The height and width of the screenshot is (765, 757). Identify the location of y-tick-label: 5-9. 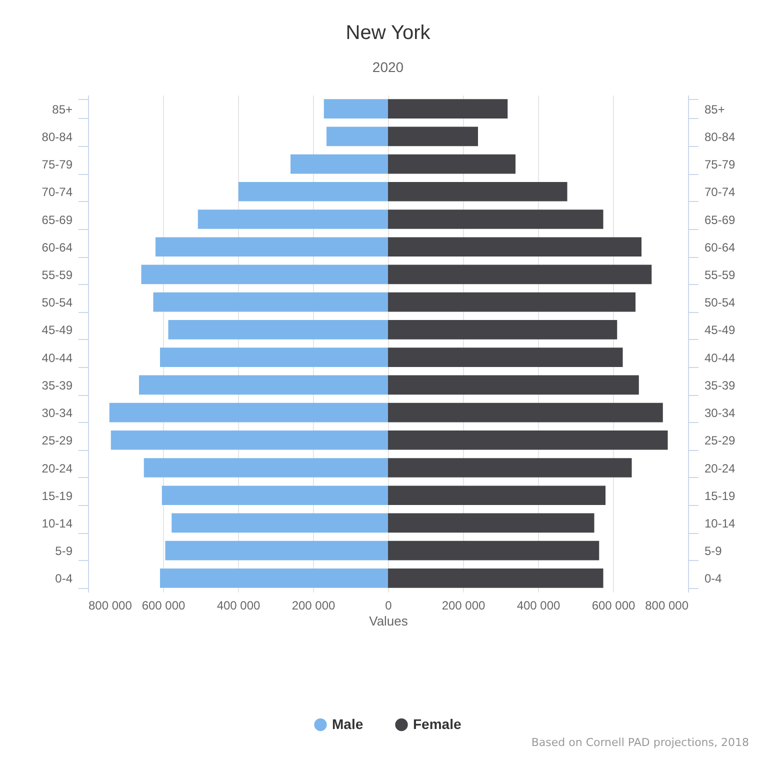
(64, 551).